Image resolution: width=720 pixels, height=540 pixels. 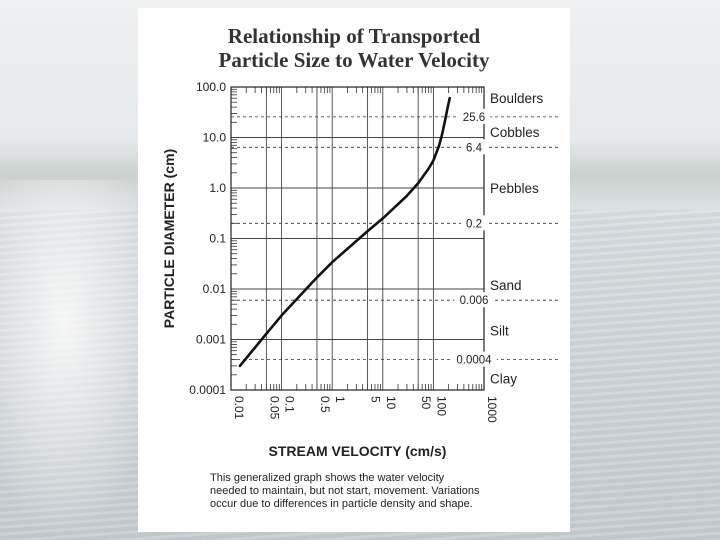 I want to click on particle-class-label: Silt, so click(x=499, y=331).